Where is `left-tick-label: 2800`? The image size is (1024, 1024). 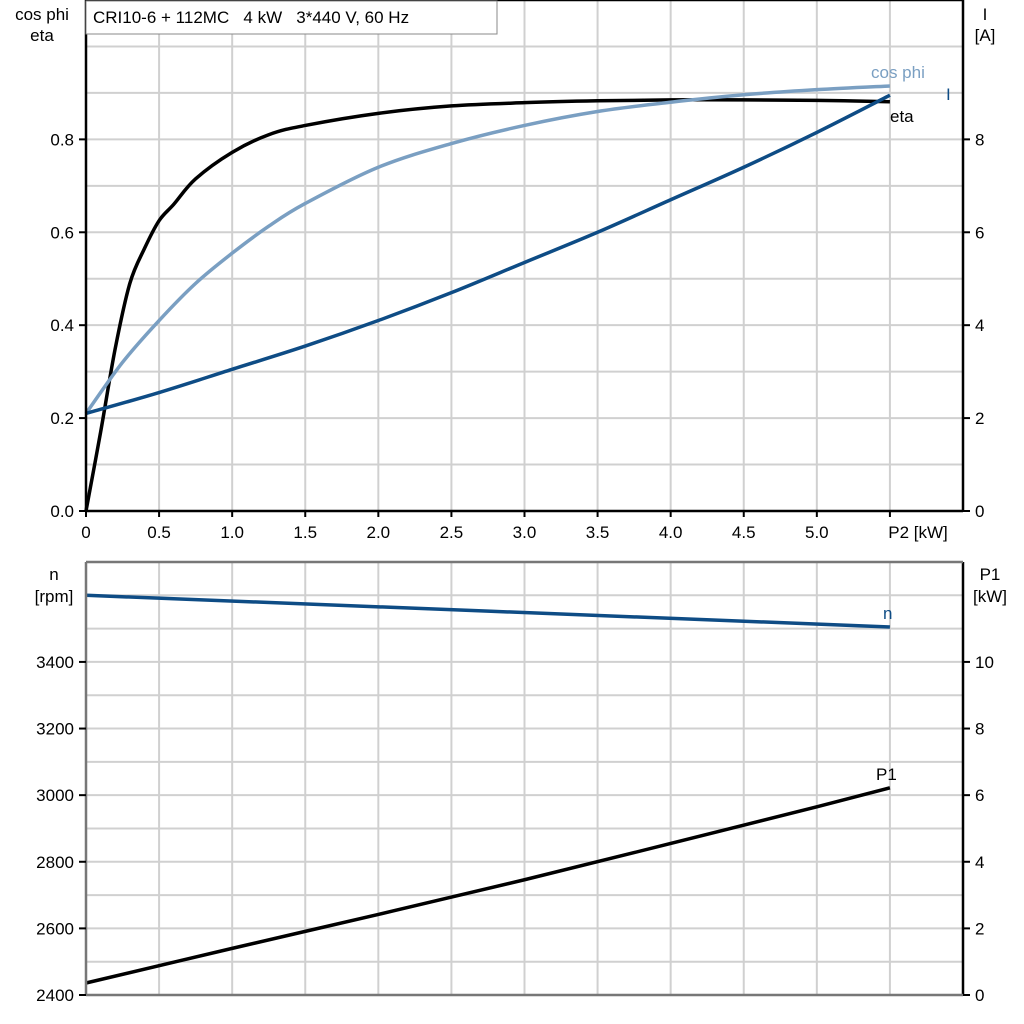
left-tick-label: 2800 is located at coordinates (55, 862).